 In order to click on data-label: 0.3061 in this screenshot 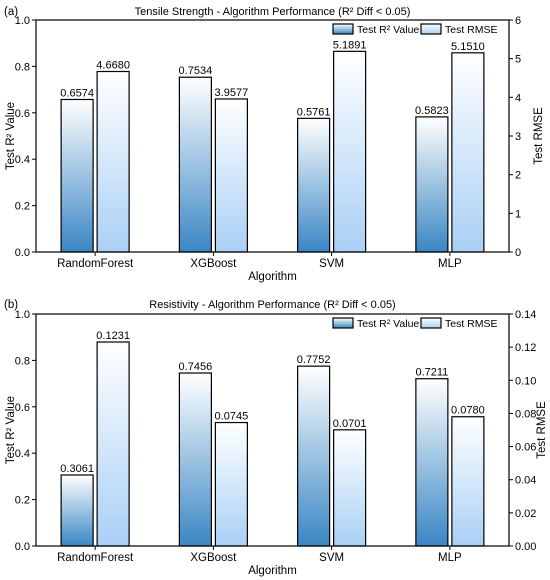, I will do `click(77, 469)`.